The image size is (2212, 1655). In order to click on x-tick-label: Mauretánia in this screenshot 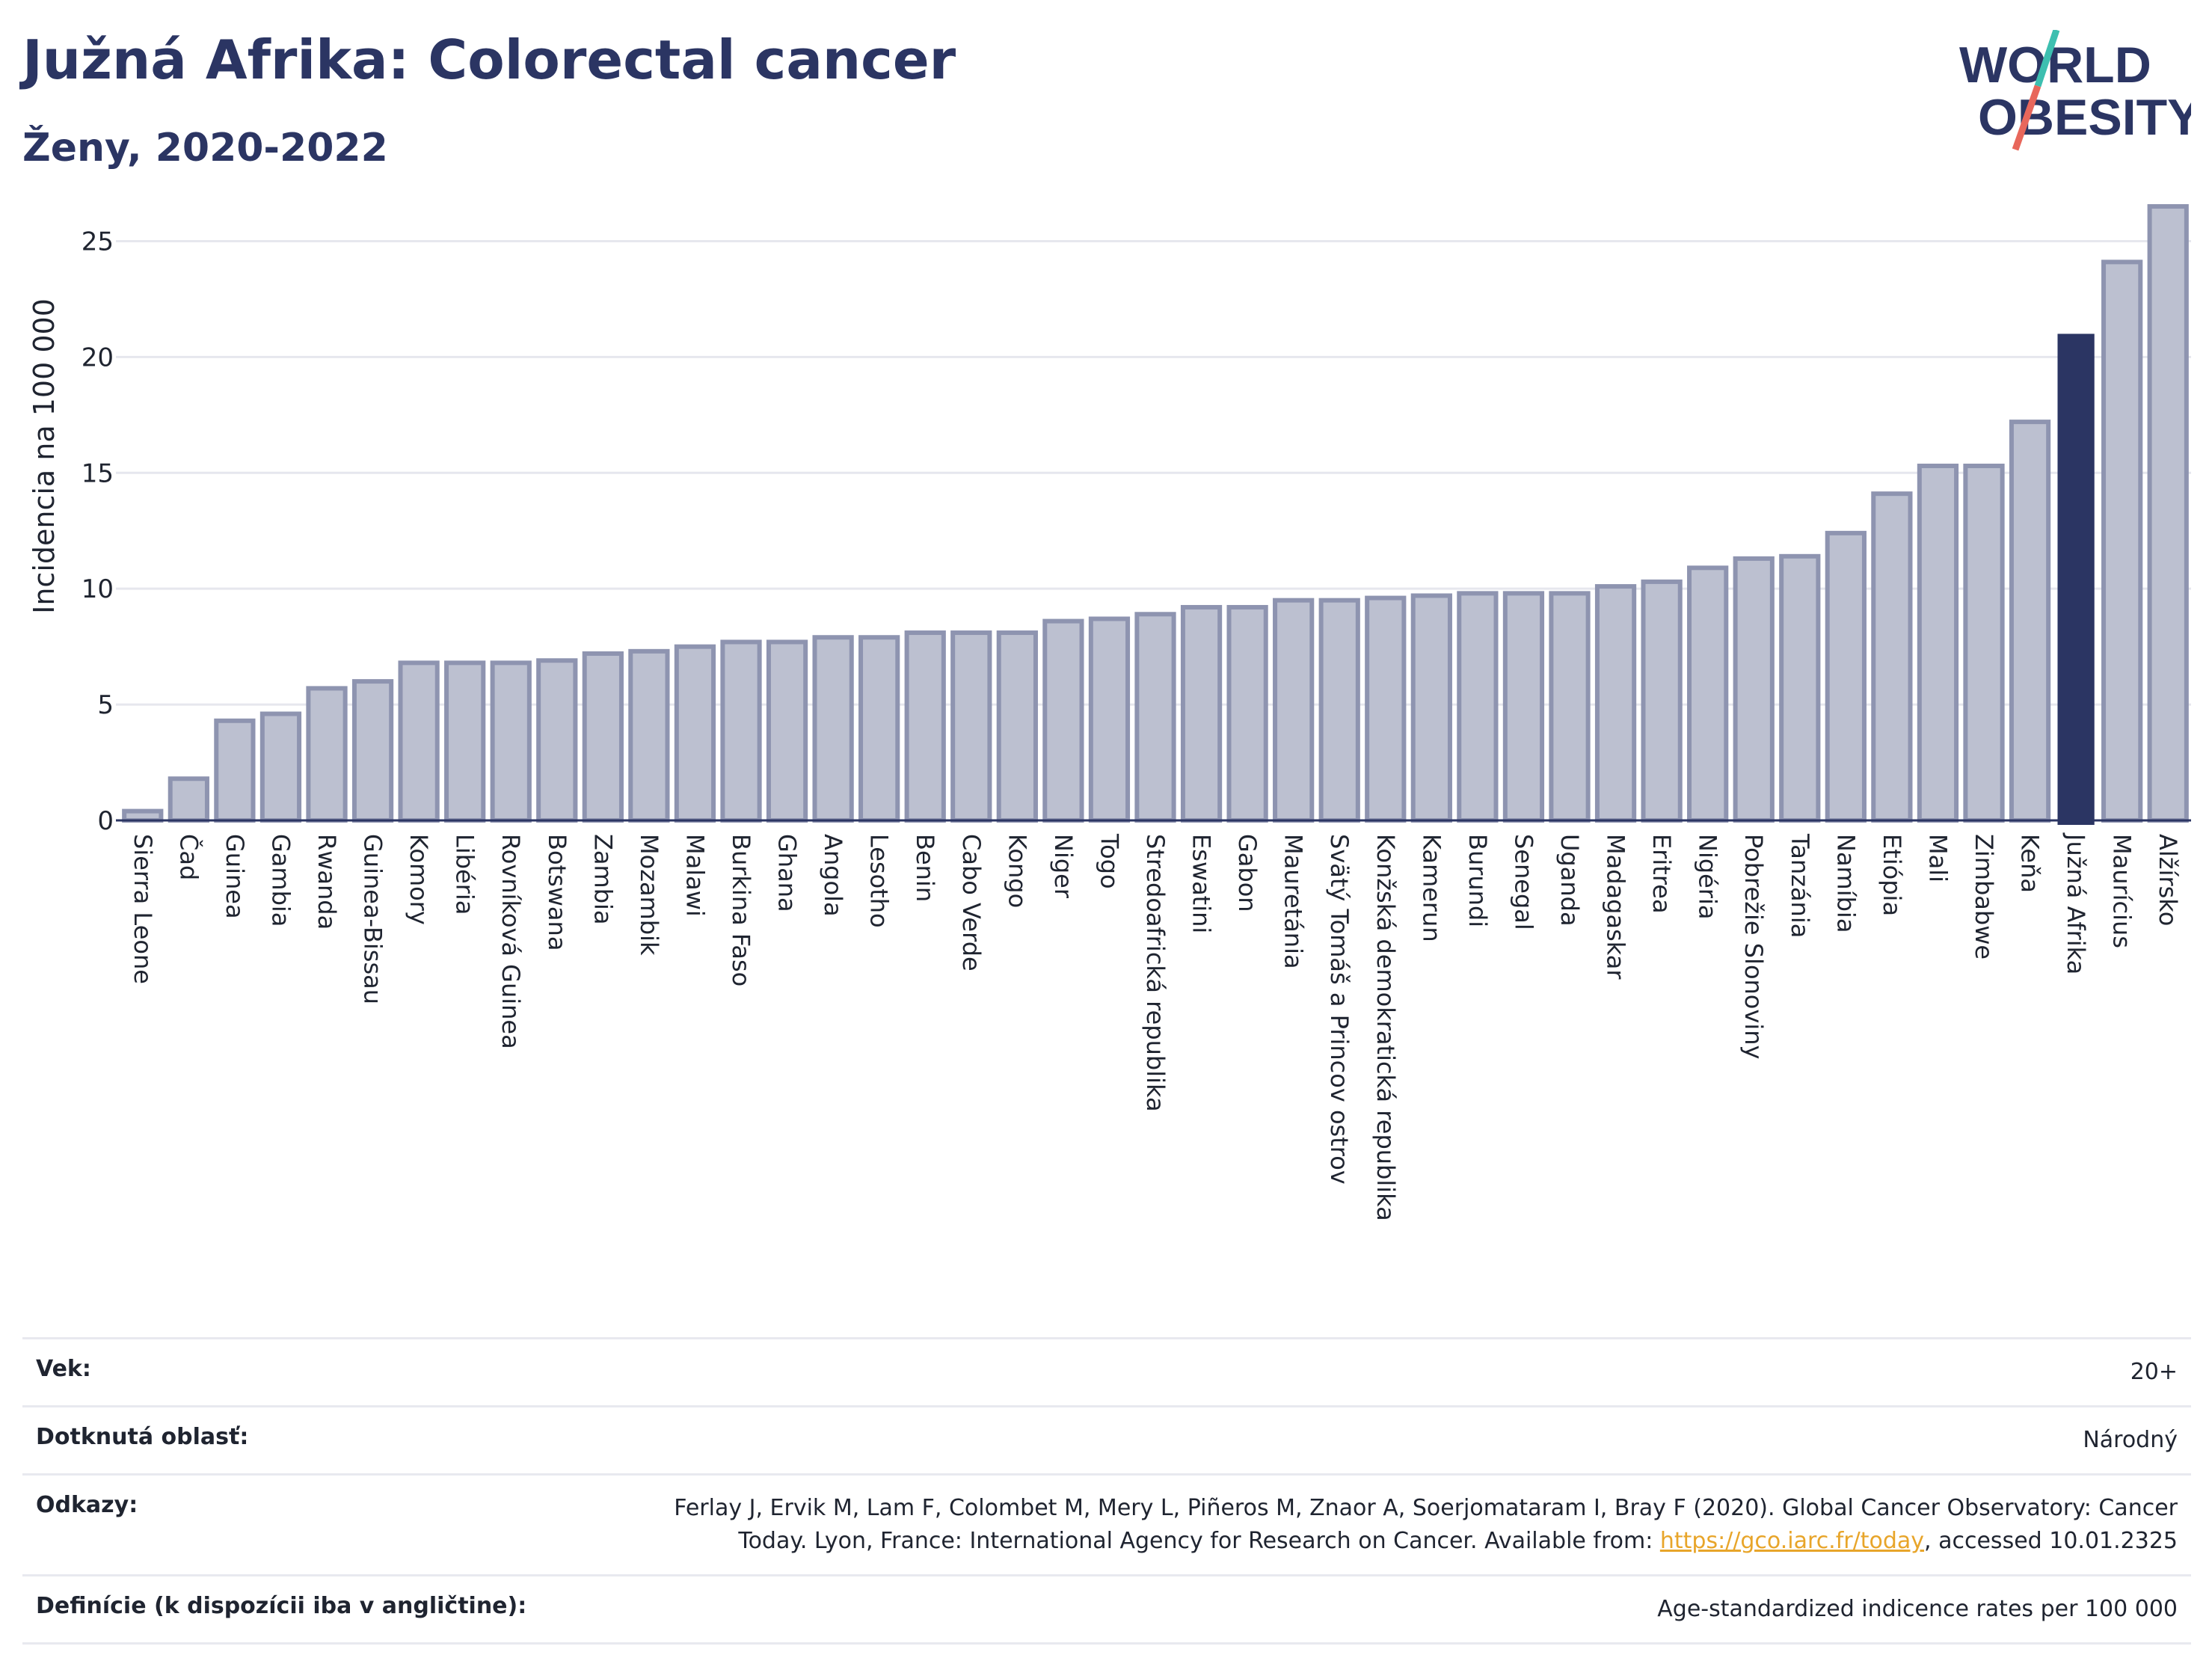, I will do `click(1293, 901)`.